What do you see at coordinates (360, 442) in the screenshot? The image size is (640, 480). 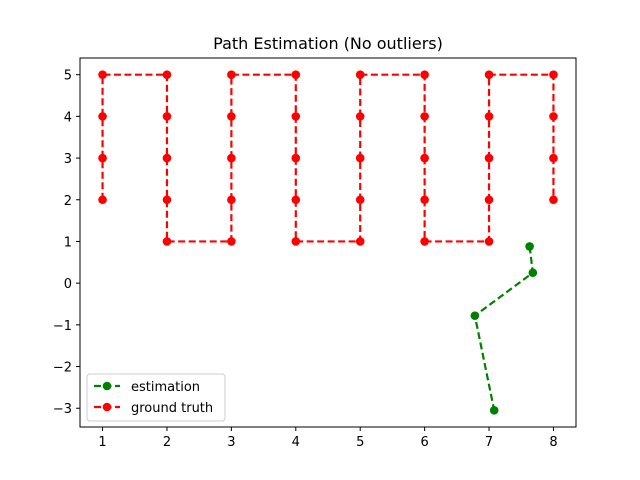 I see `x-tick-label: 5` at bounding box center [360, 442].